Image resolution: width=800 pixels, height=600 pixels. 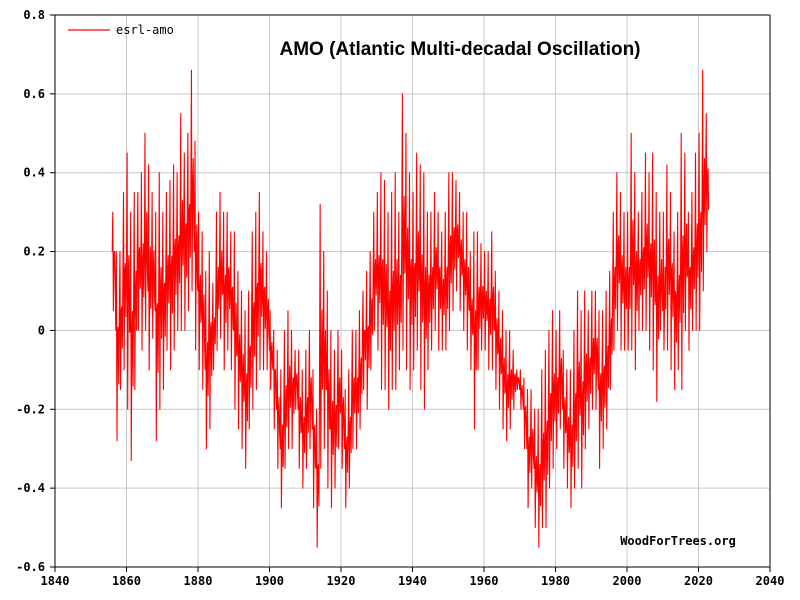 I want to click on y-tick-label: -0.2, so click(x=30, y=409).